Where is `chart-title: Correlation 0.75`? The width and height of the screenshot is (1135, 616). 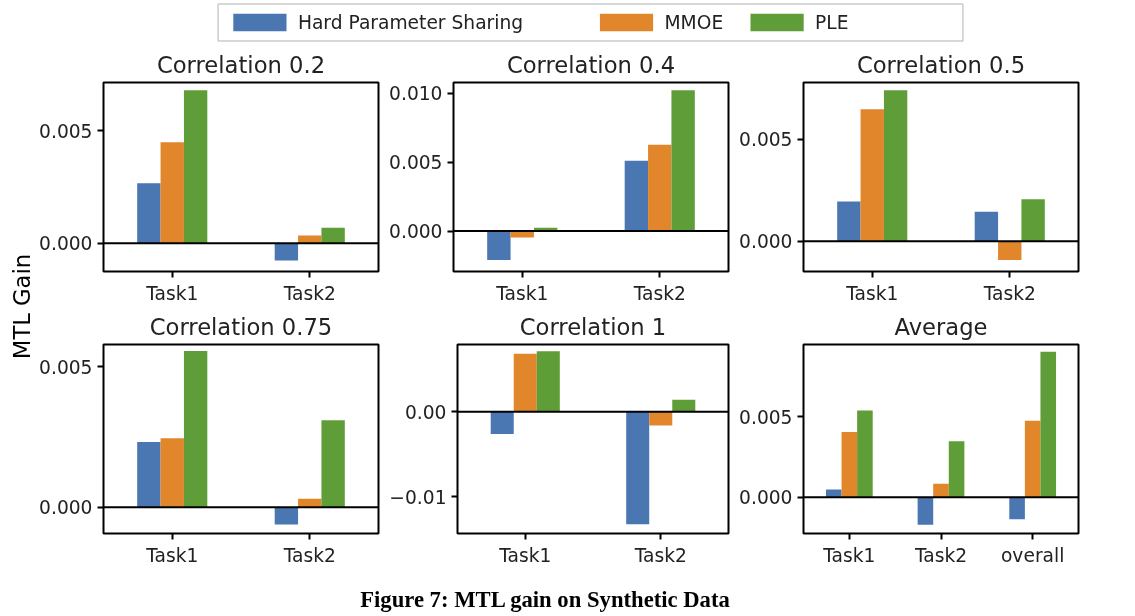
chart-title: Correlation 0.75 is located at coordinates (241, 326).